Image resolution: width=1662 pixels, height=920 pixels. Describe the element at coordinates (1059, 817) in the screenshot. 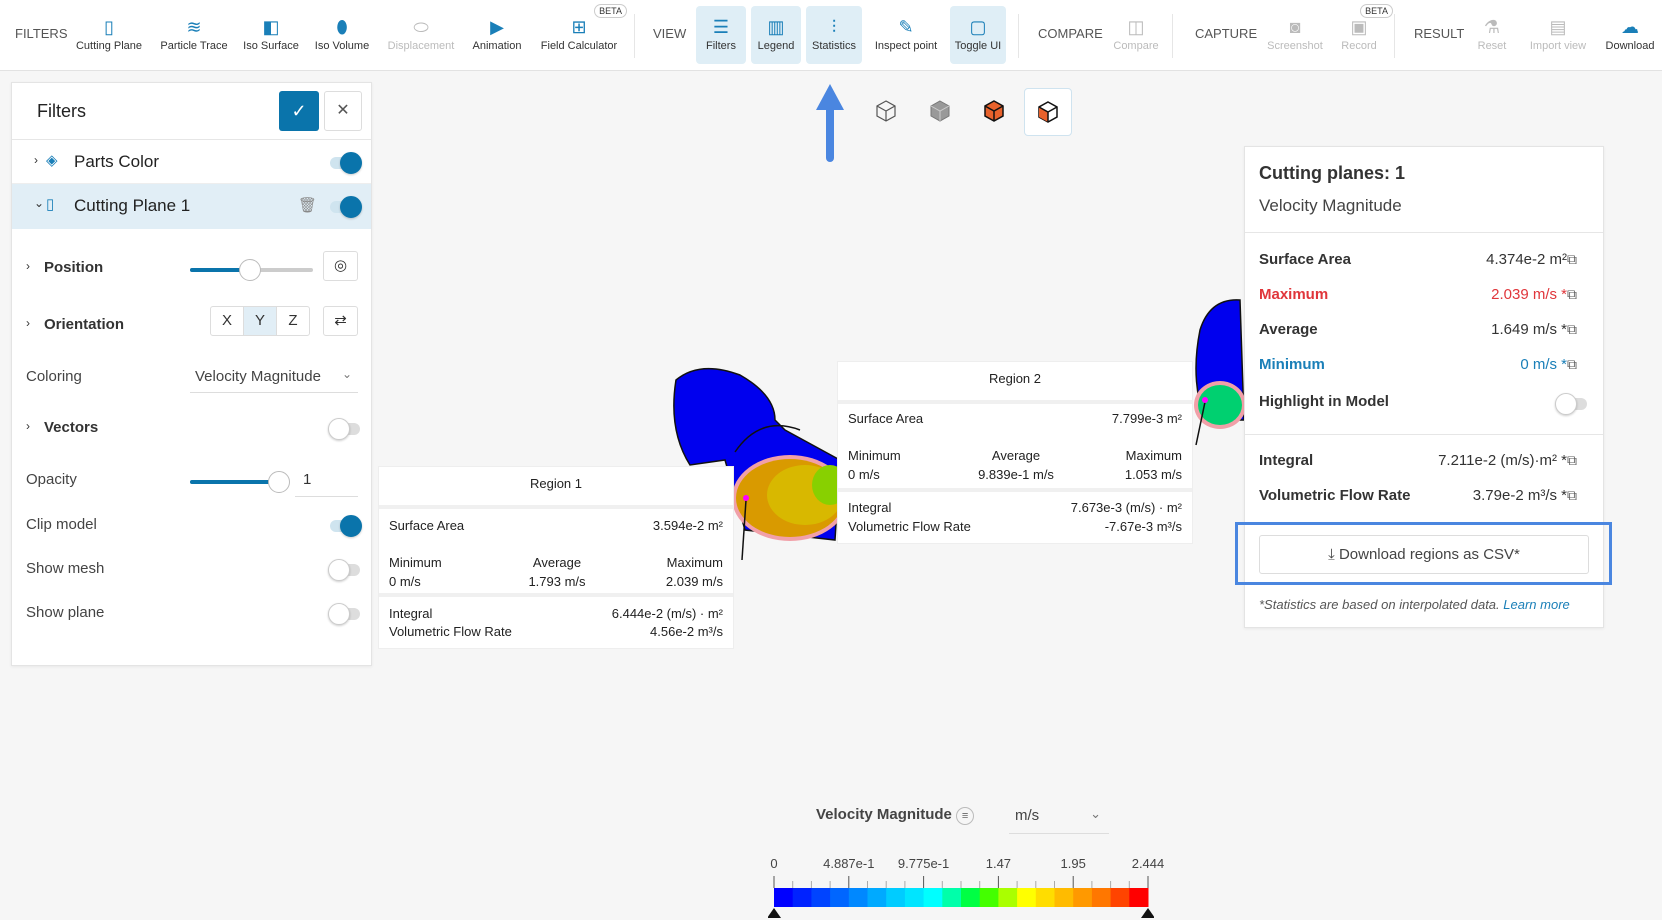

I see `unit-select: m/s ⌄` at that location.